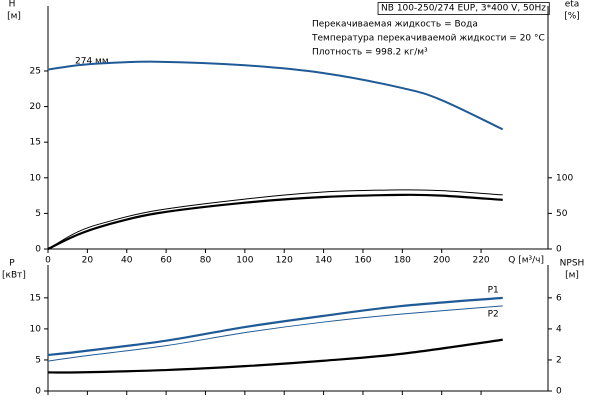 This screenshot has height=400, width=600. Describe the element at coordinates (14, 276) in the screenshot. I see `y-unit: [кВт]` at that location.